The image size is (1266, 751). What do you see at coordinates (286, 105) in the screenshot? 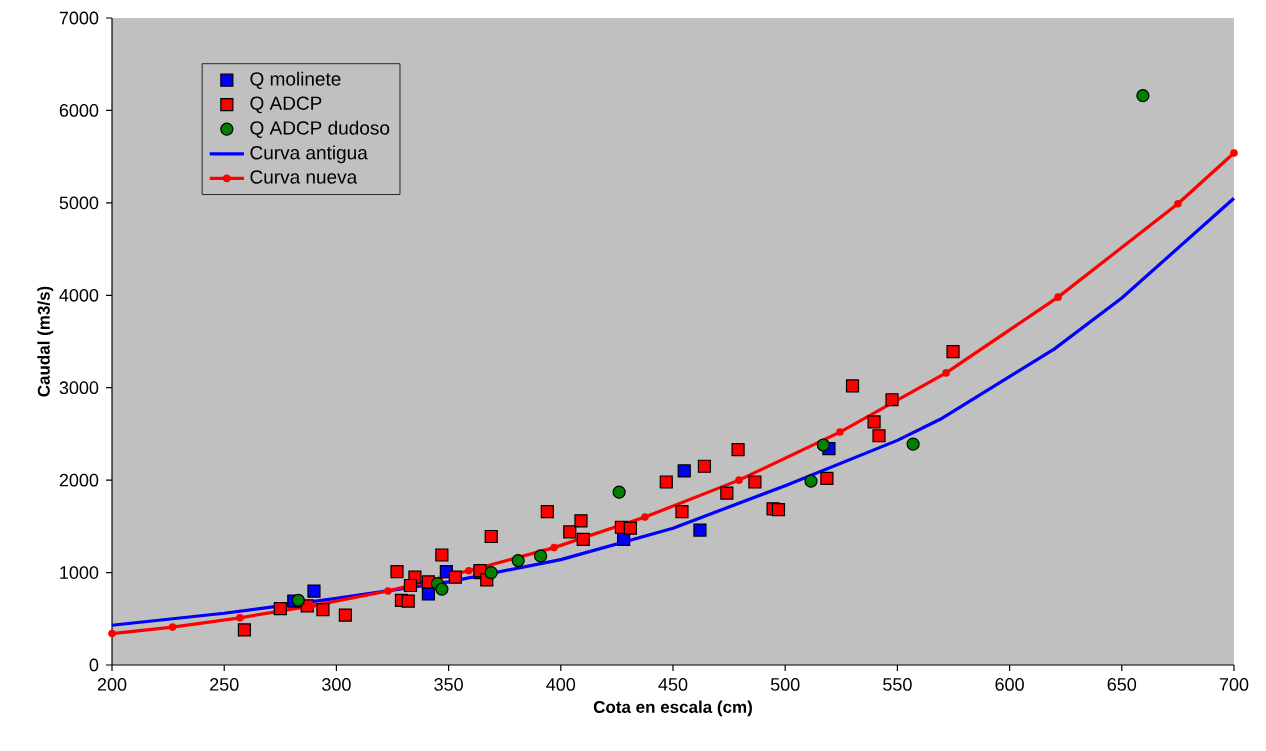
I see `legend-label: Q ADCP` at bounding box center [286, 105].